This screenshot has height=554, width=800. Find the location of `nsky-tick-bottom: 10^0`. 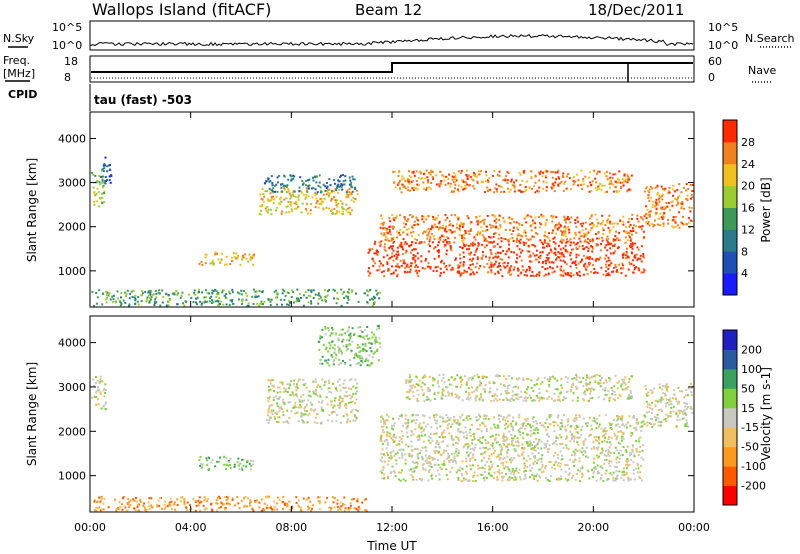

nsky-tick-bottom: 10^0 is located at coordinates (67, 45).